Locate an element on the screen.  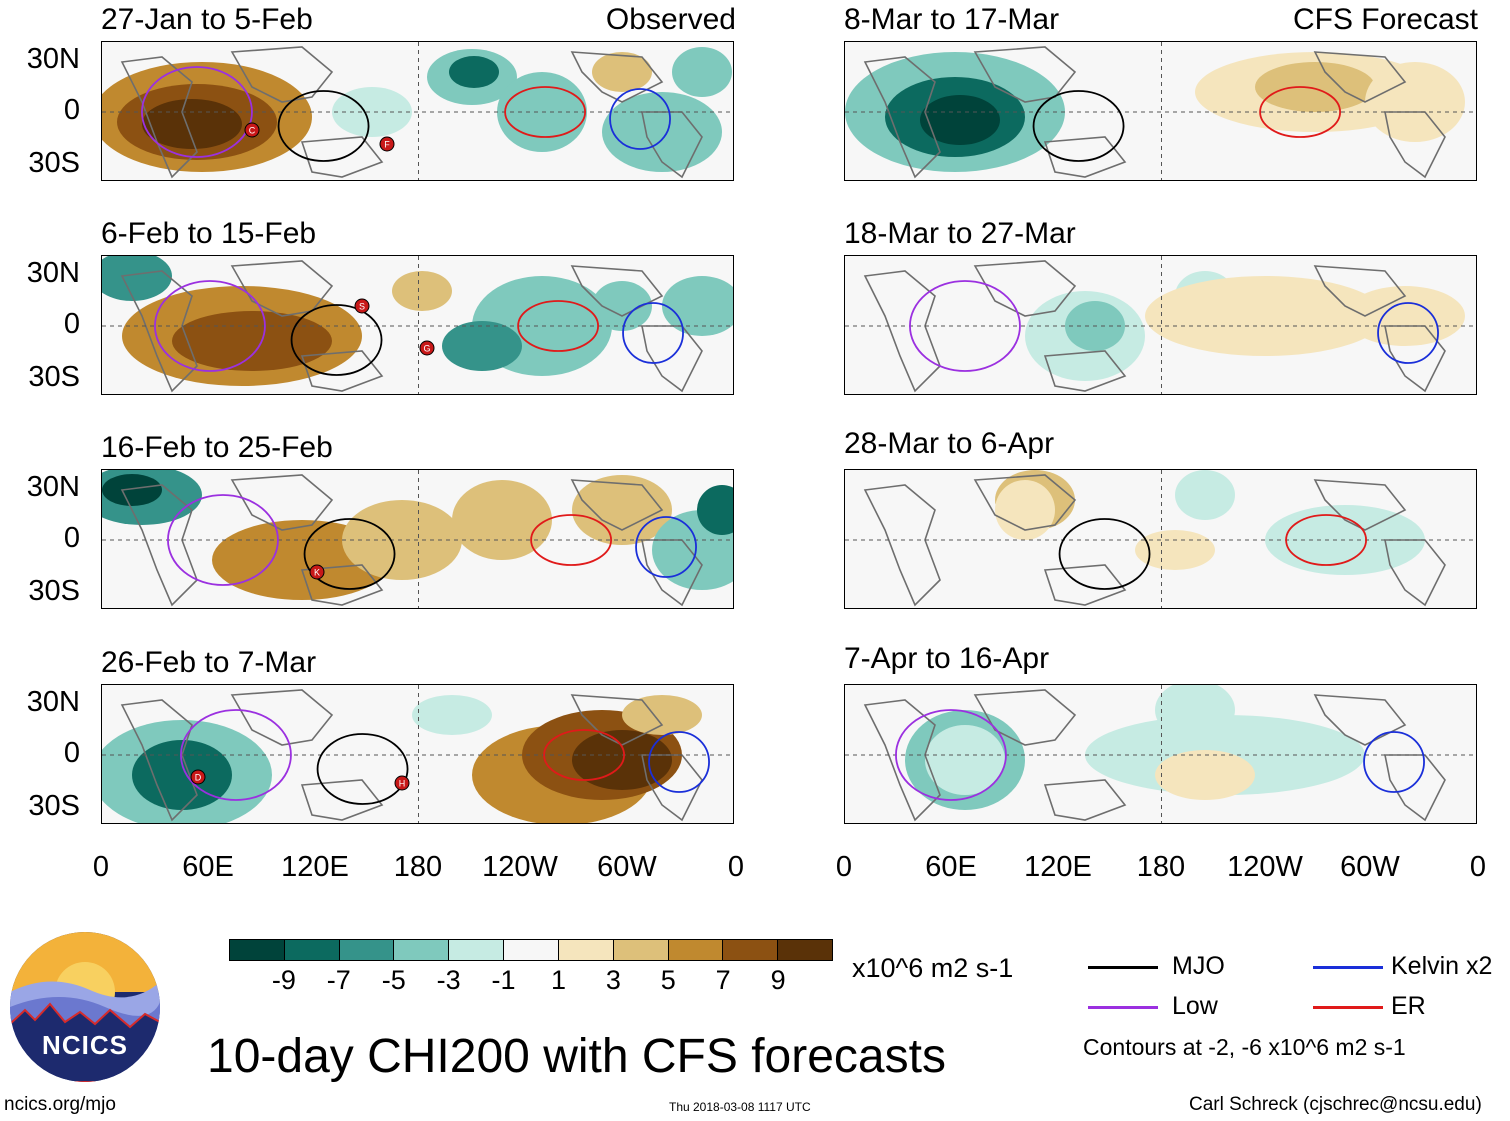
panel-title-4: 26-Feb to 7-Mar is located at coordinates (209, 662).